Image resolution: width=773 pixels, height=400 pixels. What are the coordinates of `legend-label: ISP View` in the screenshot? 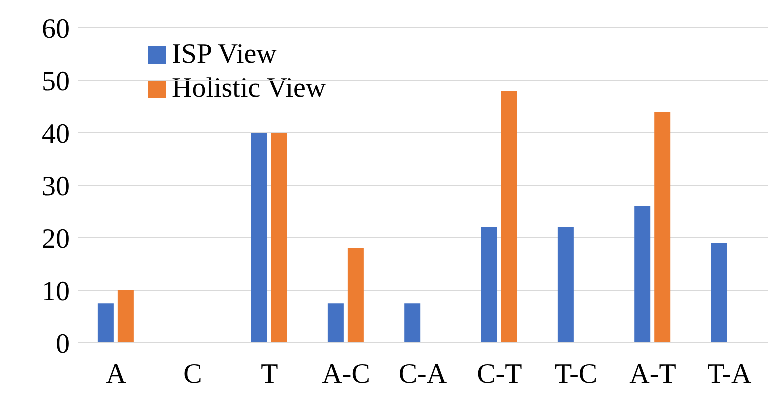 It's located at (224, 55).